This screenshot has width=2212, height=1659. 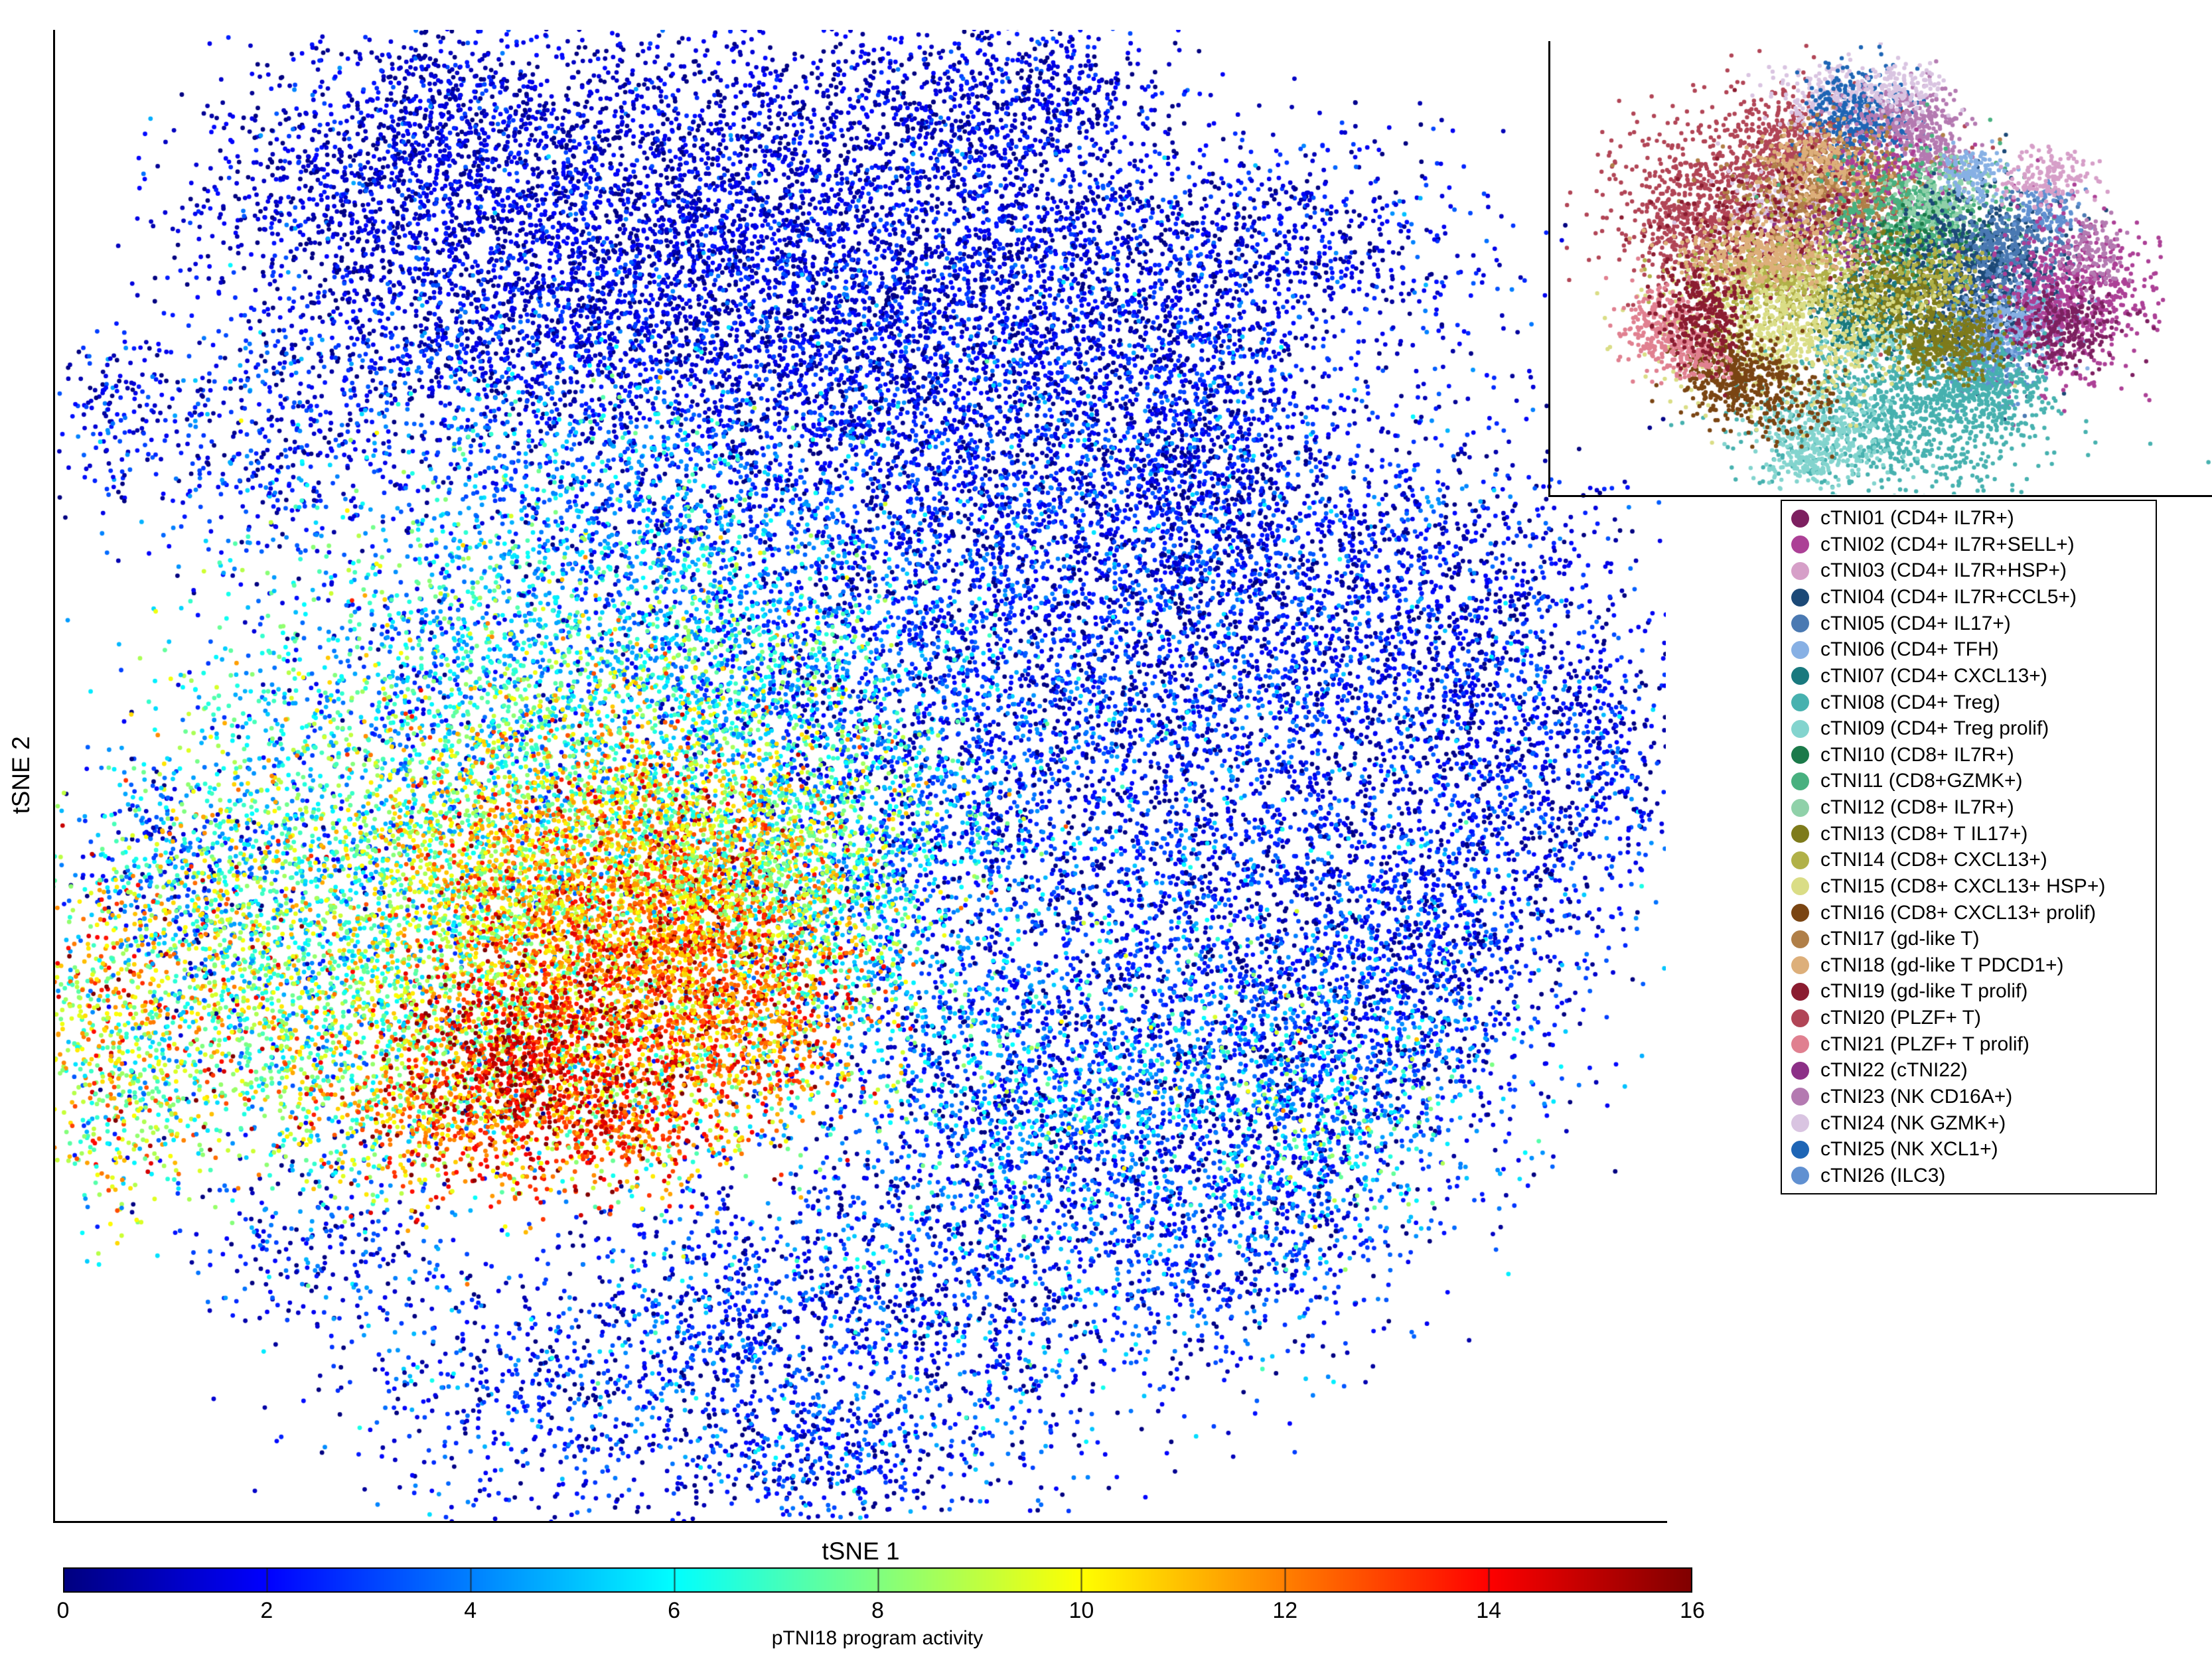 What do you see at coordinates (1942, 965) in the screenshot?
I see `legend-label: cTNI18 (gd-like T PDCD1+)` at bounding box center [1942, 965].